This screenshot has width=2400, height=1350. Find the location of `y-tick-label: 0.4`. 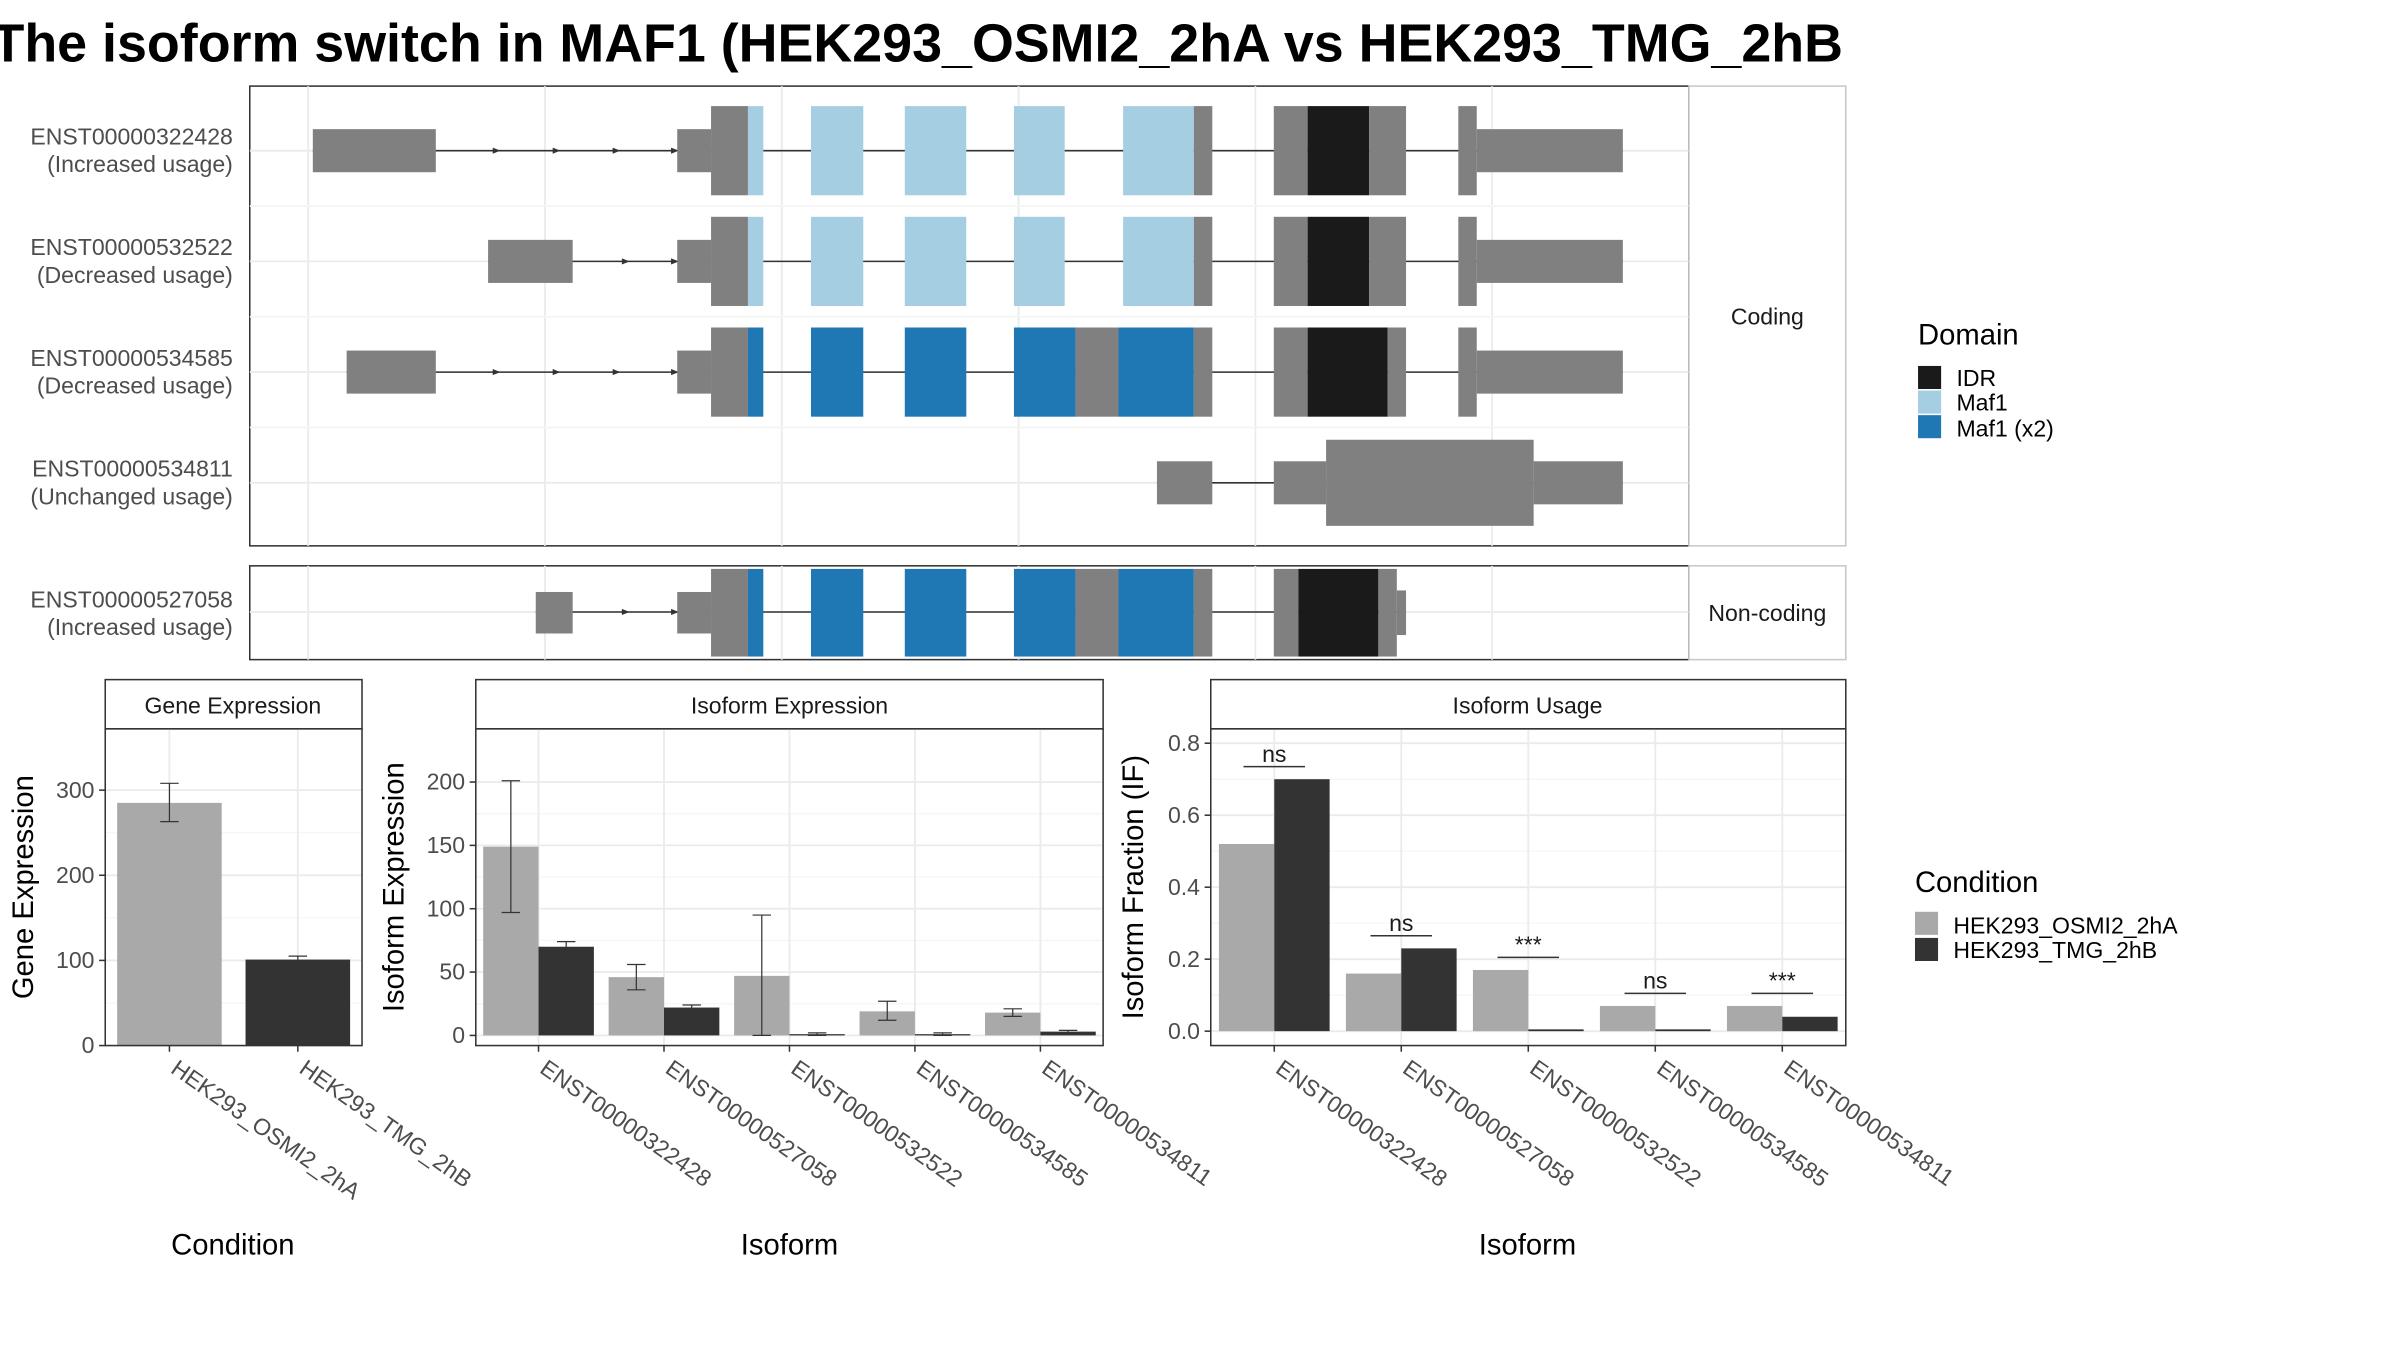

y-tick-label: 0.4 is located at coordinates (1184, 887).